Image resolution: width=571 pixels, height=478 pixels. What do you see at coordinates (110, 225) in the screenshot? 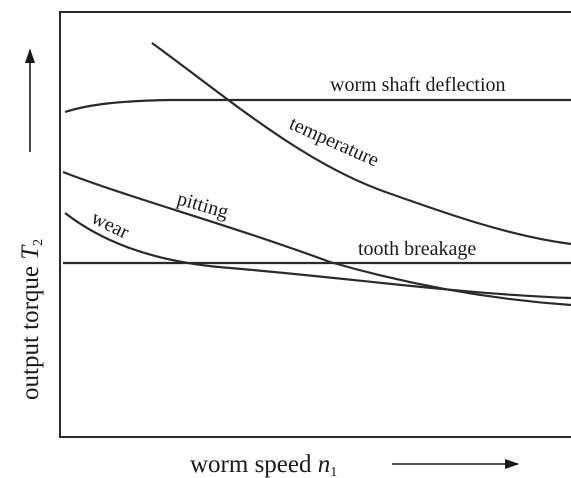
I see `curve-label: wear` at bounding box center [110, 225].